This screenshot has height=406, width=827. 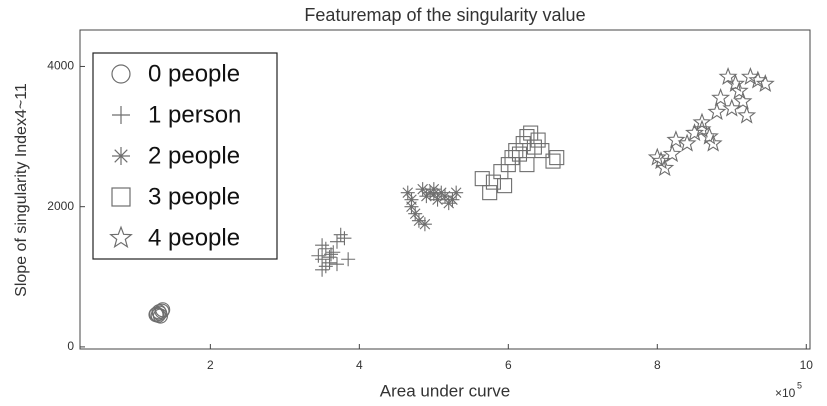 I want to click on x-exponent-base: ×10, so click(x=785, y=393).